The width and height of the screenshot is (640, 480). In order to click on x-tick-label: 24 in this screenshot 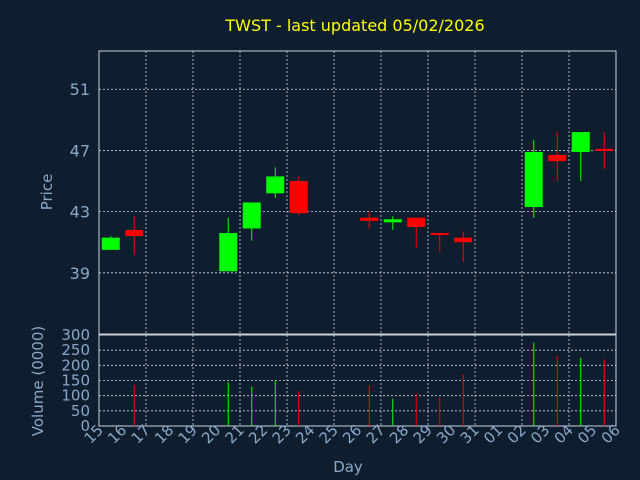, I will do `click(305, 434)`.